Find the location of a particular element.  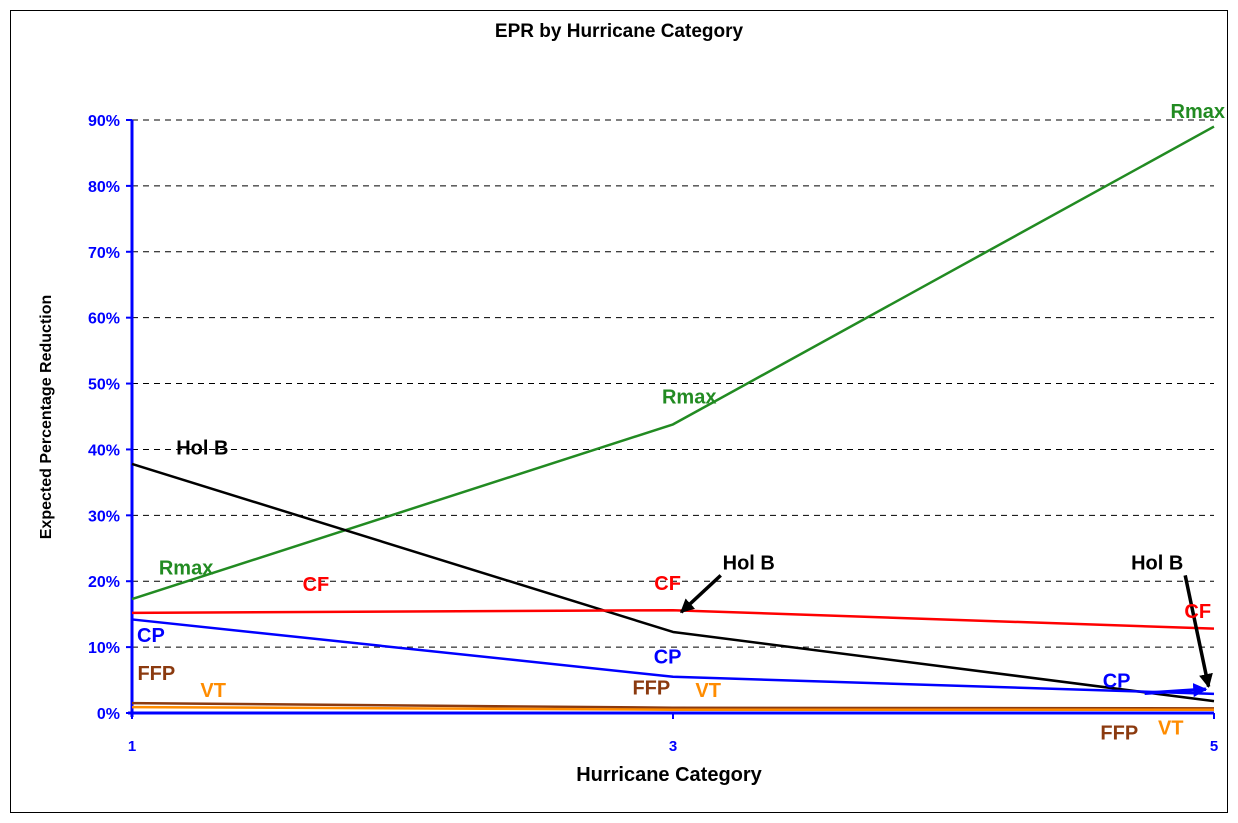

x-tick-label: 1 is located at coordinates (132, 746).